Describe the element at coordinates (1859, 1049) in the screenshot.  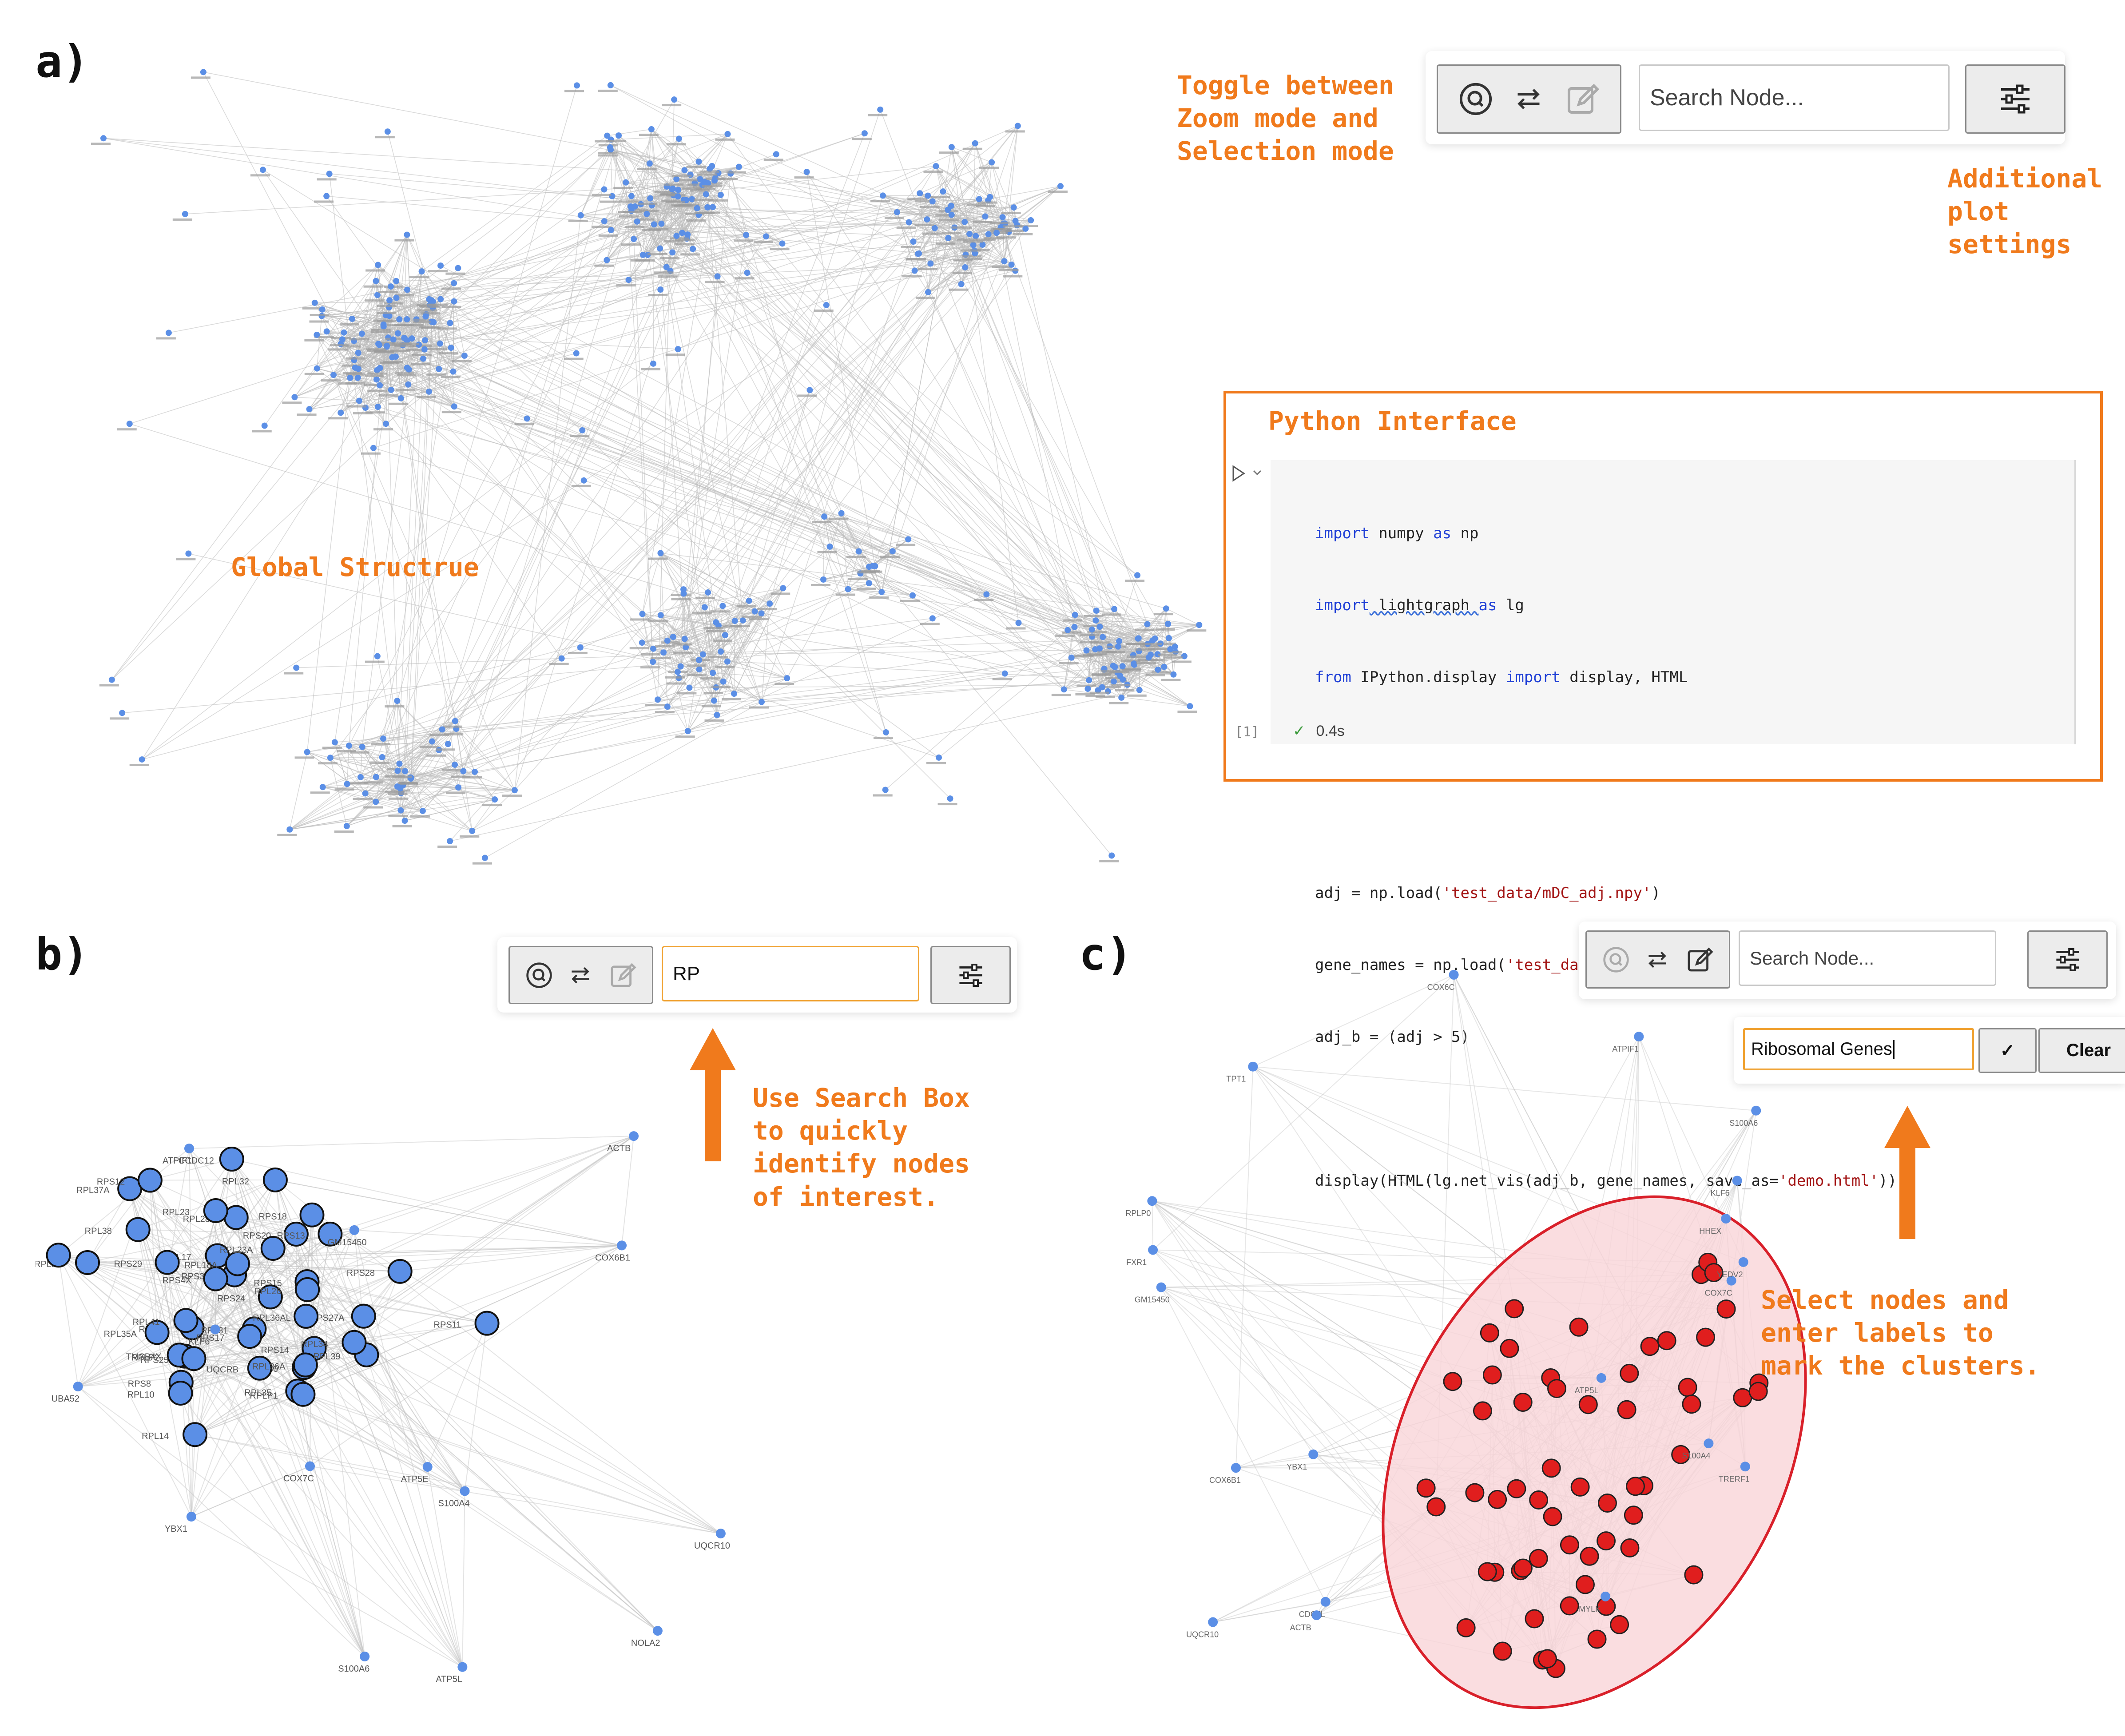
I see `cluster-label-input: Ribosomal Genes` at that location.